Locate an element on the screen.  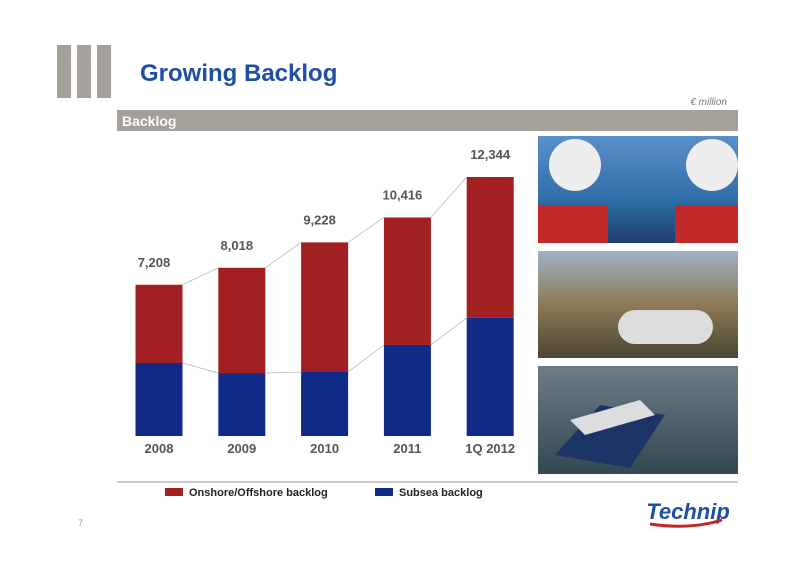
section-title: Backlog is located at coordinates (149, 121).